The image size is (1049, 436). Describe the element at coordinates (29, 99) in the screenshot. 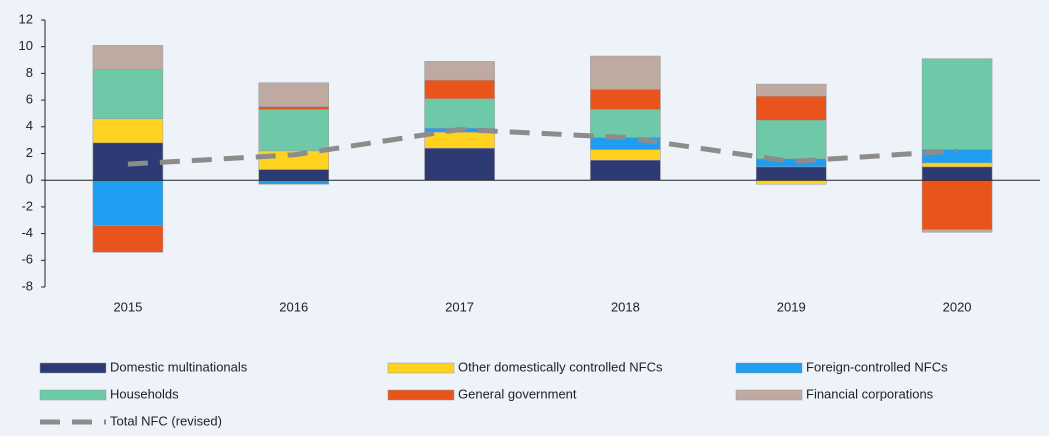

I see `y-tick-label: 6` at that location.